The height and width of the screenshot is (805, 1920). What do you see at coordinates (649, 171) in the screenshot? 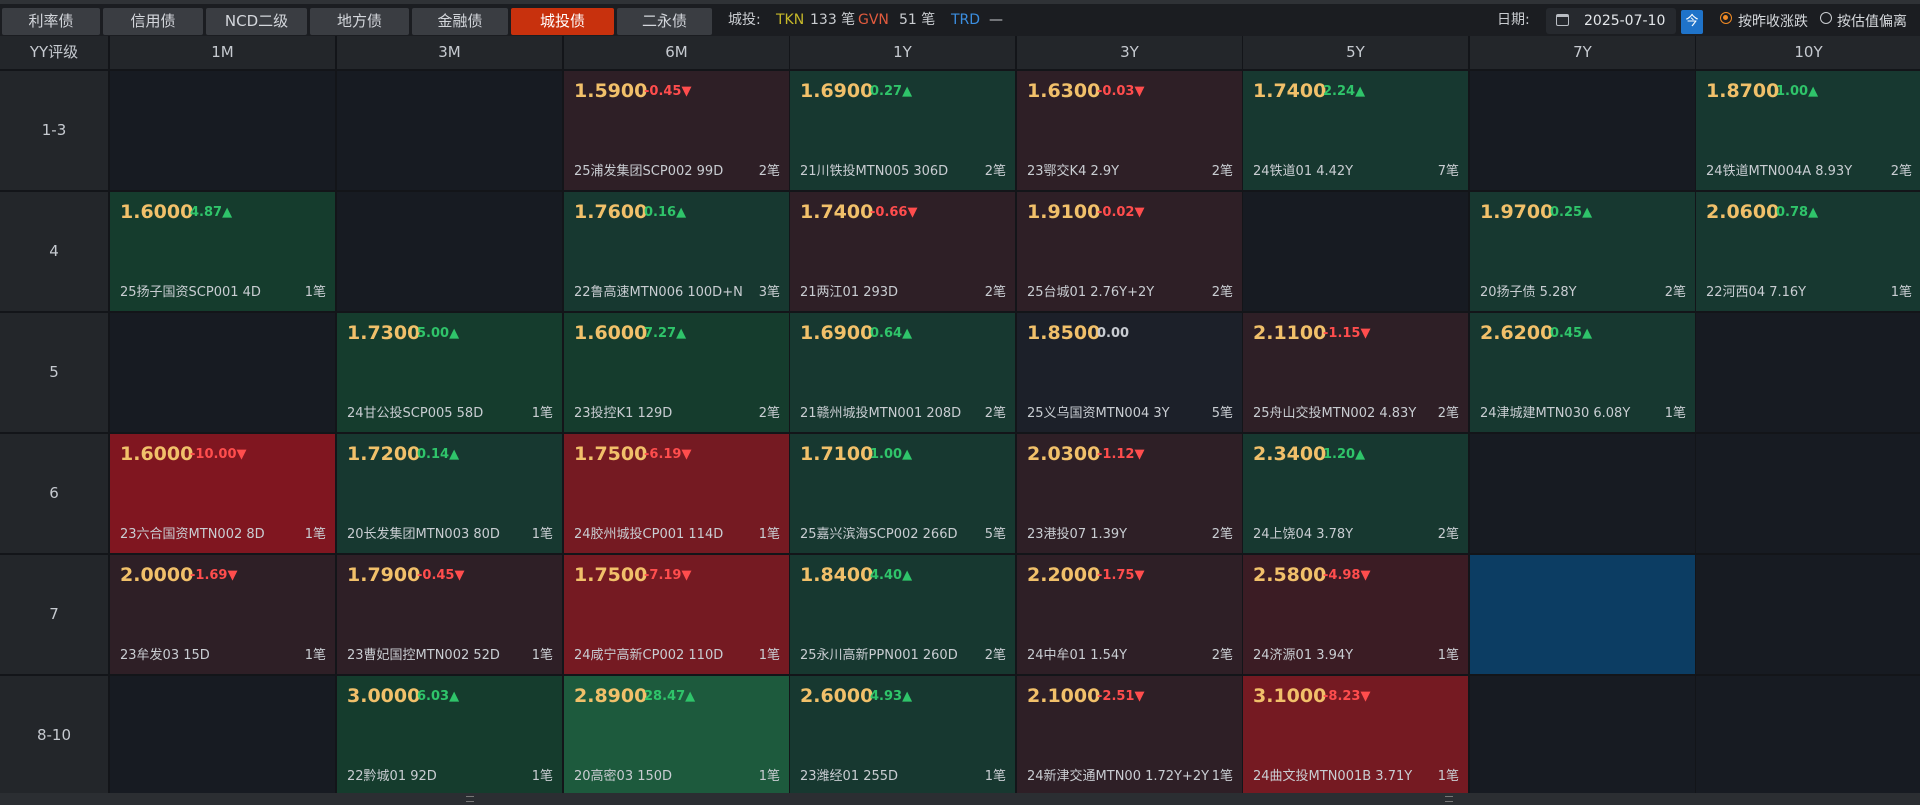
I see `bond-name: 25浦发集团SCP002 99D` at bounding box center [649, 171].